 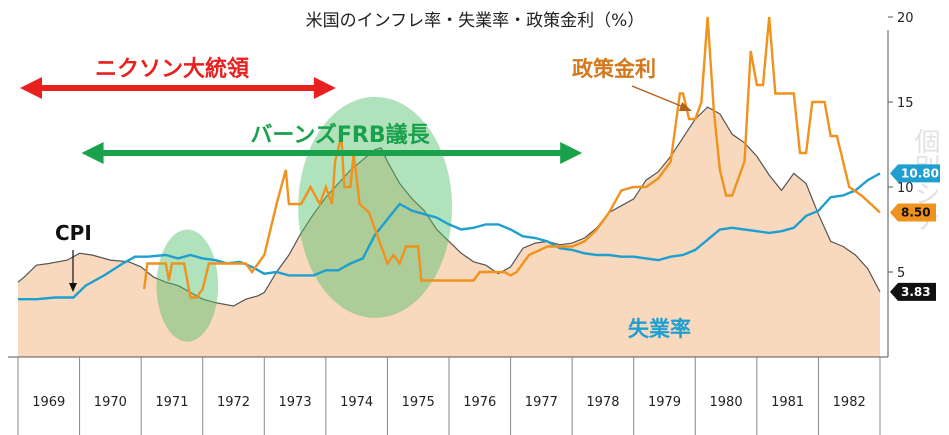 What do you see at coordinates (73, 233) in the screenshot?
I see `cpi-label: CPI` at bounding box center [73, 233].